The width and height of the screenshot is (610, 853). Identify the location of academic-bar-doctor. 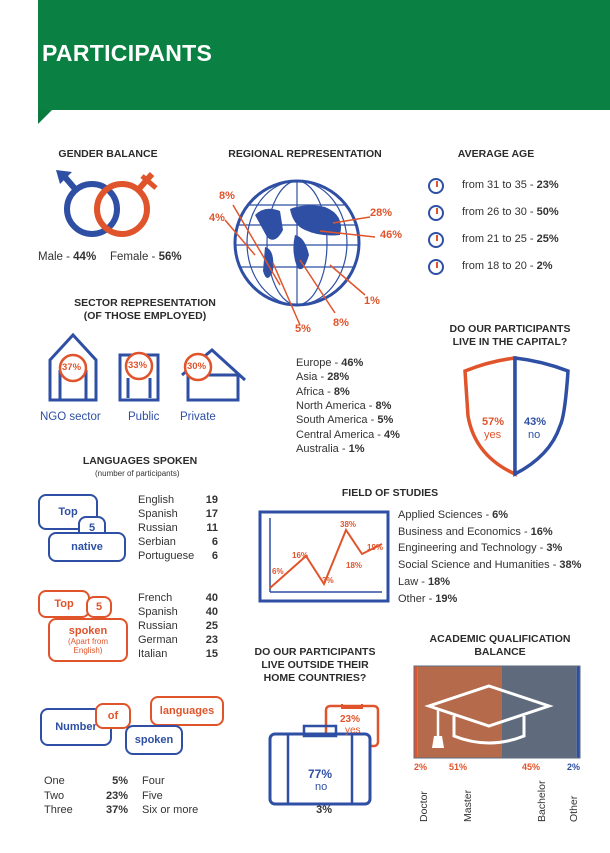
(416, 712).